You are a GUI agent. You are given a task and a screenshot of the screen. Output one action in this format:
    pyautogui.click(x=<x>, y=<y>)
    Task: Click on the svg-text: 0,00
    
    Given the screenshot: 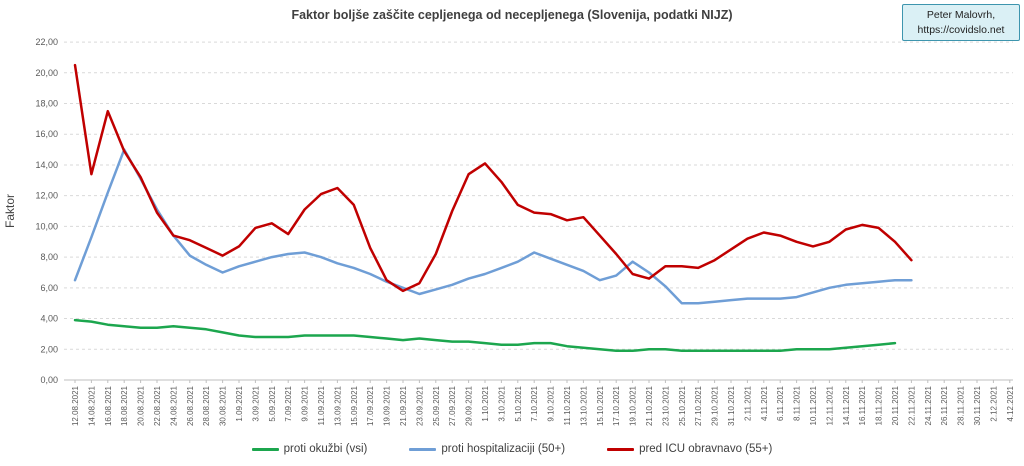 What is the action you would take?
    pyautogui.click(x=49, y=380)
    